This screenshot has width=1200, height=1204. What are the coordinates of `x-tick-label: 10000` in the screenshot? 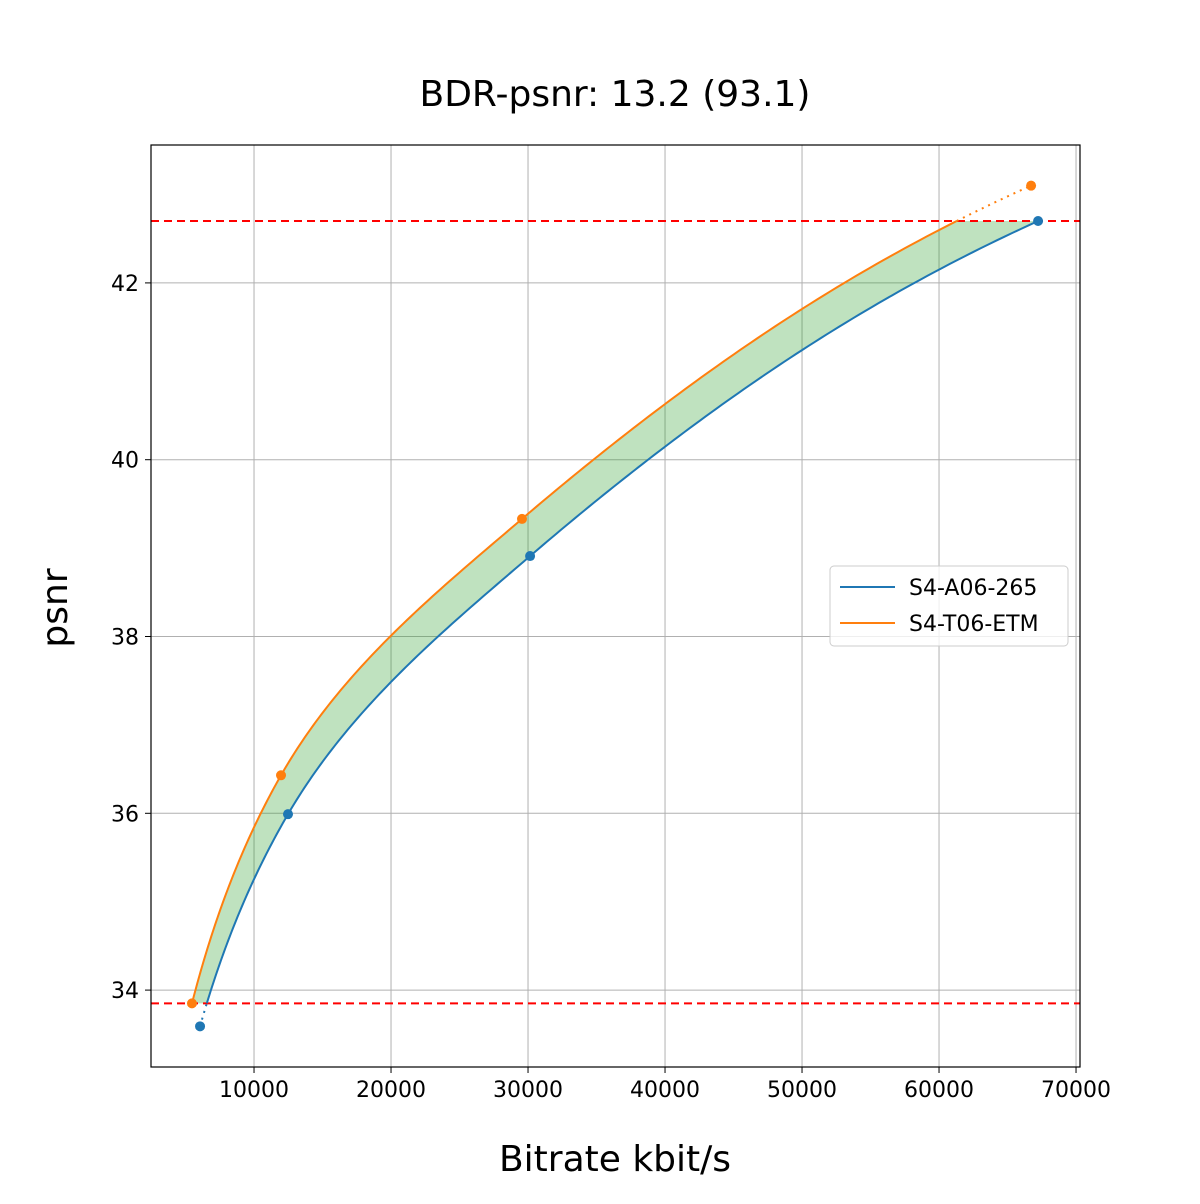 It's located at (254, 1090).